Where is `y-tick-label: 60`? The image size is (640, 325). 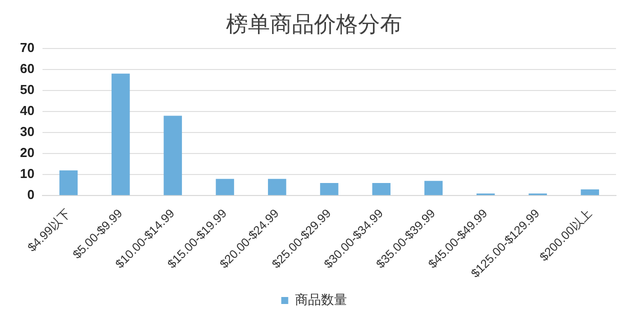
y-tick-label: 60 is located at coordinates (27, 68).